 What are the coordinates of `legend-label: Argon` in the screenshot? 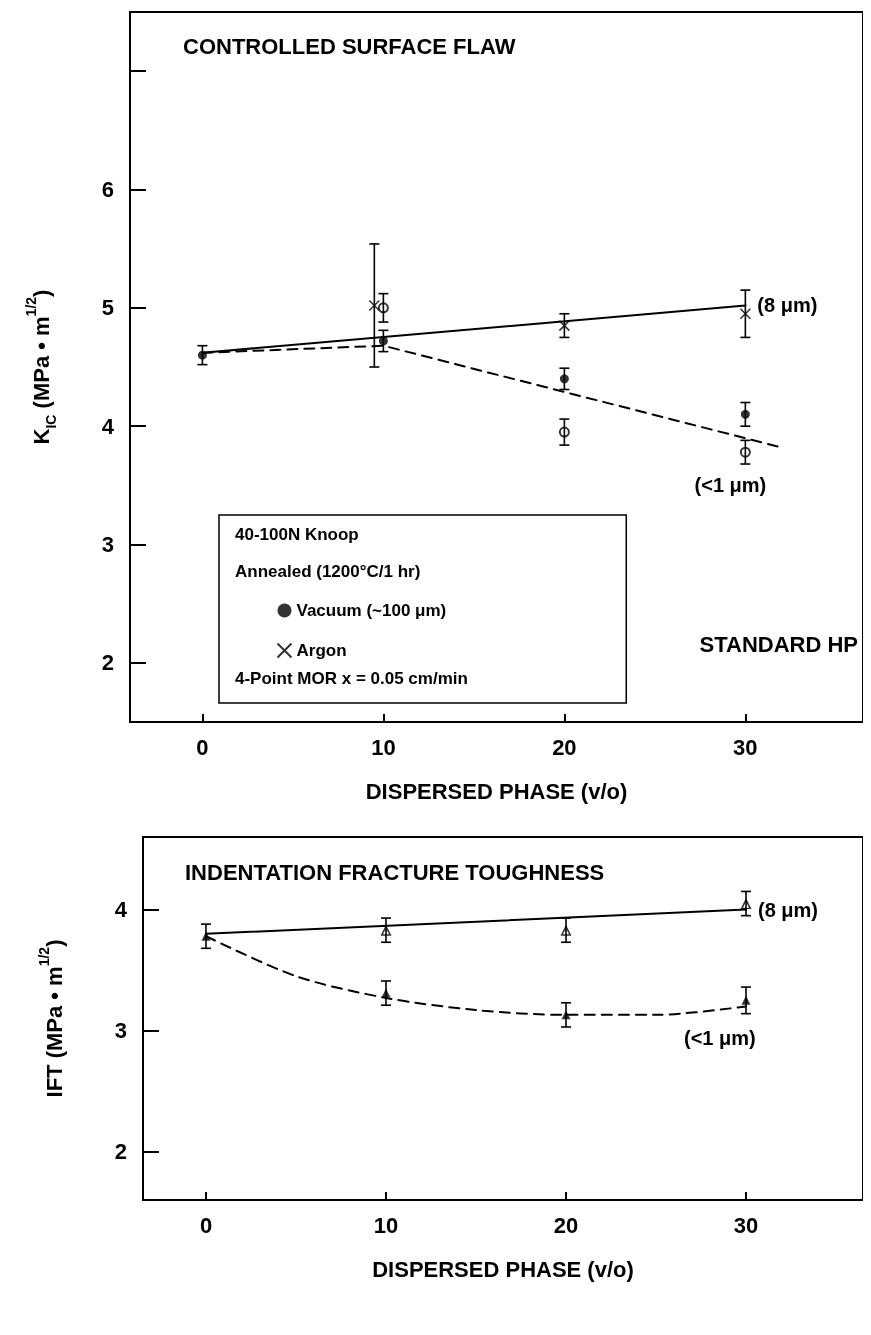 It's located at (321, 650).